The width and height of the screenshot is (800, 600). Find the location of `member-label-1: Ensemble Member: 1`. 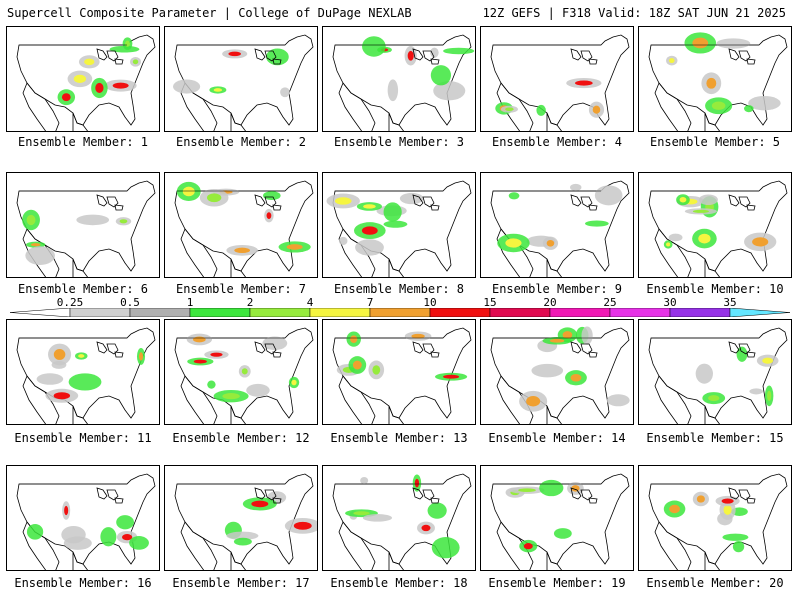

member-label-1: Ensemble Member: 1 is located at coordinates (83, 142).